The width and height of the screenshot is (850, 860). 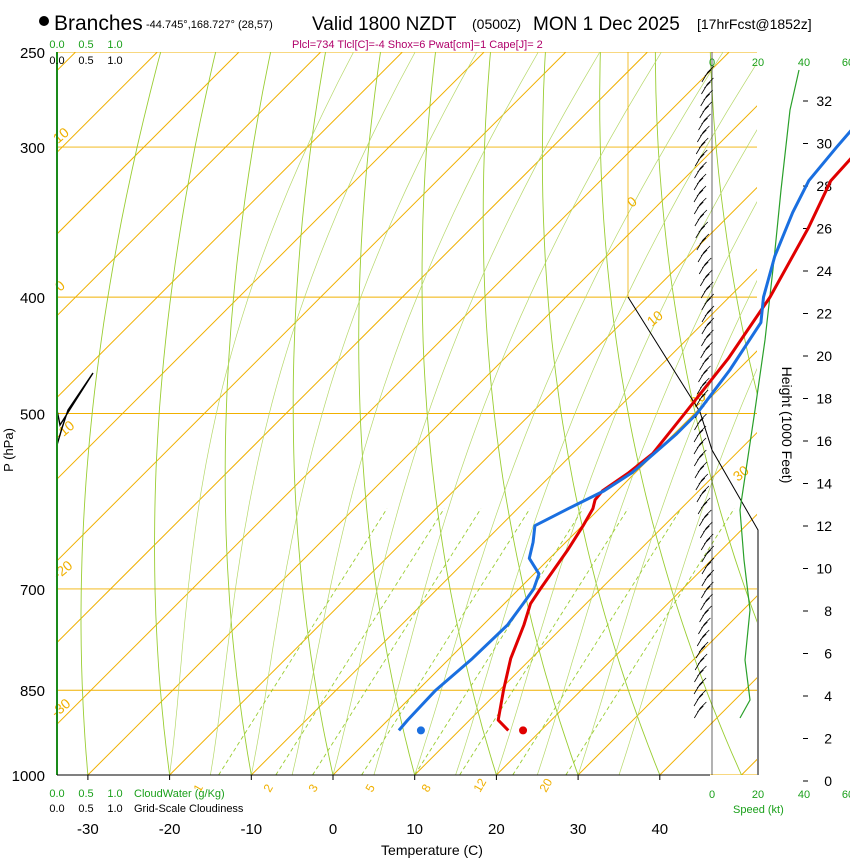 I want to click on height-tick-label: 10, so click(x=824, y=569).